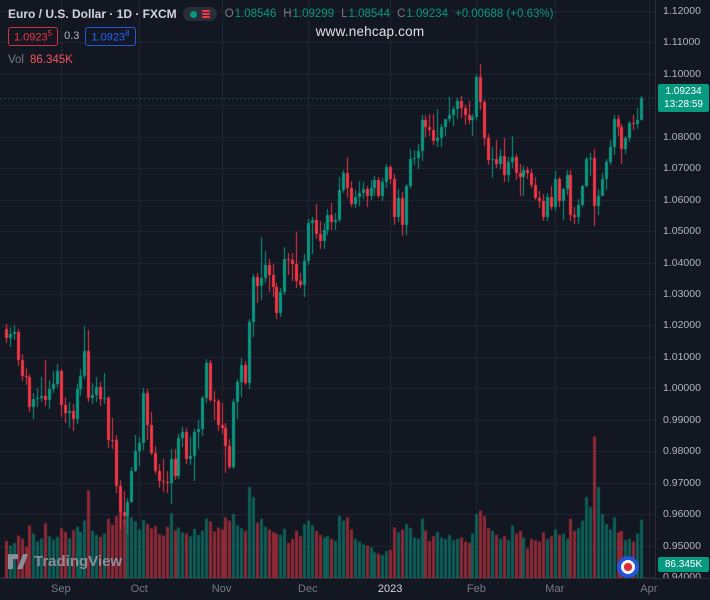 Image resolution: width=710 pixels, height=600 pixels. I want to click on legend-eye-icon, so click(193, 14).